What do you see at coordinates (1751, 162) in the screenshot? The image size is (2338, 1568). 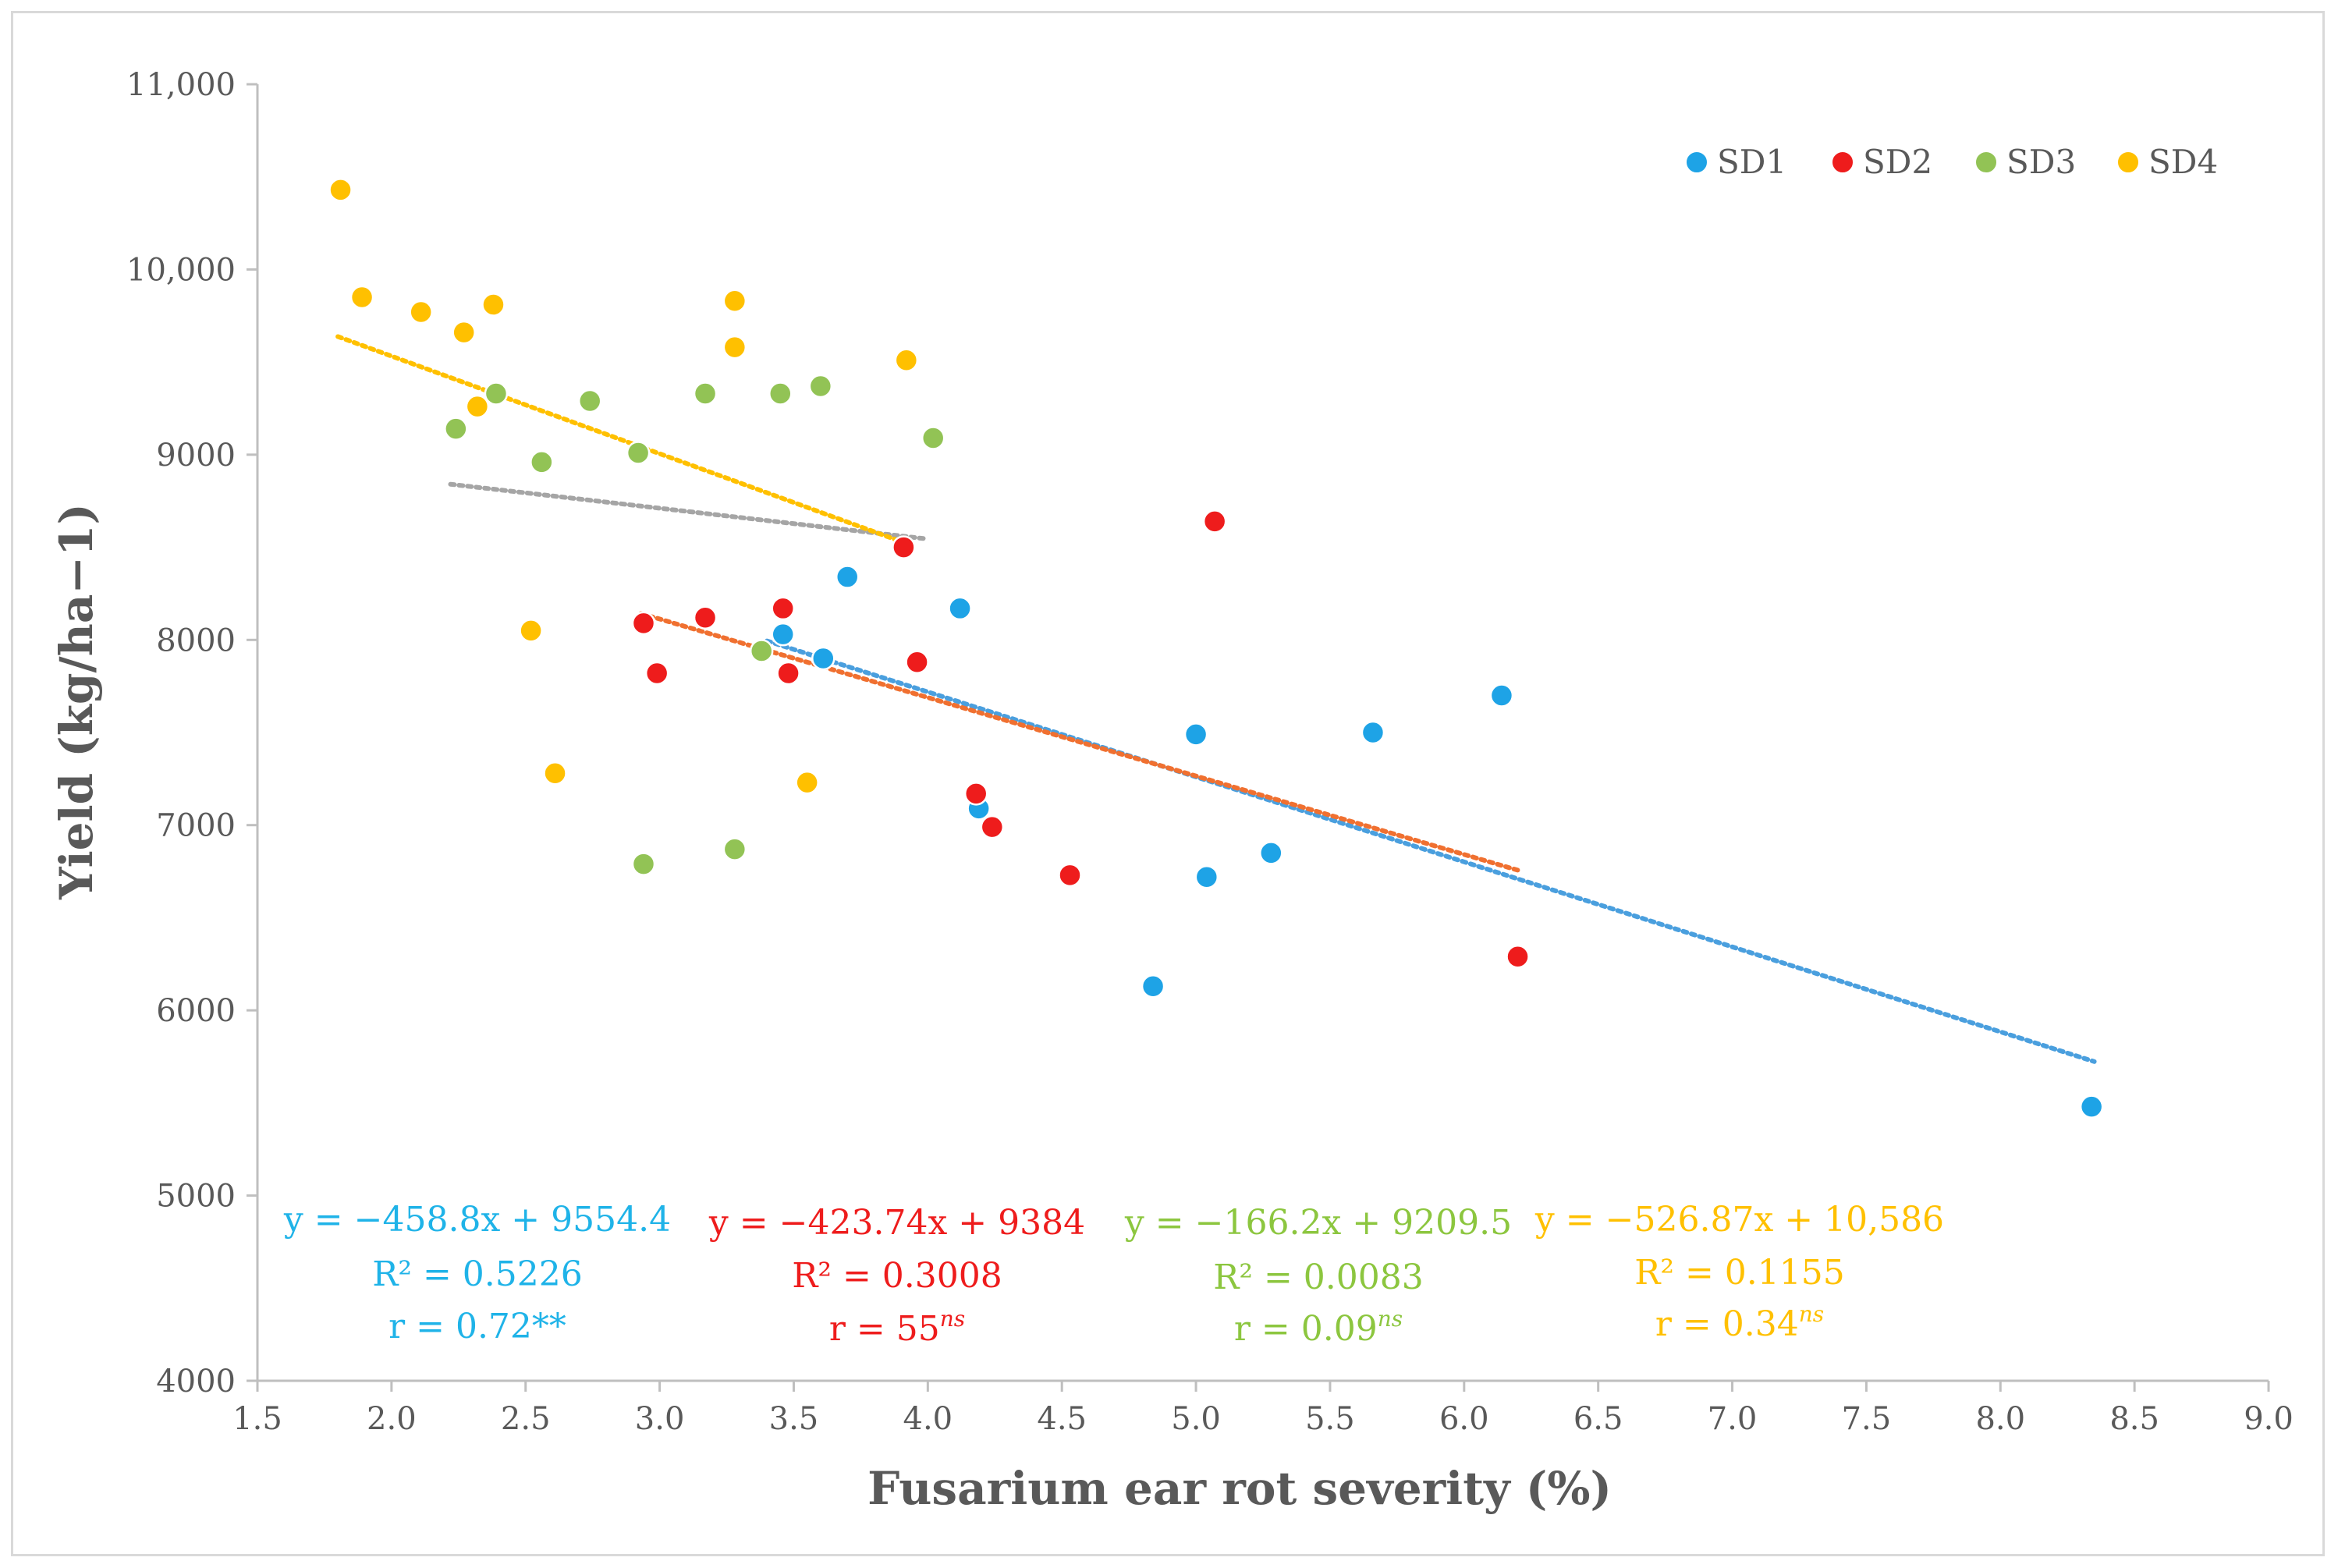 I see `legend-label-sd1: SD1` at bounding box center [1751, 162].